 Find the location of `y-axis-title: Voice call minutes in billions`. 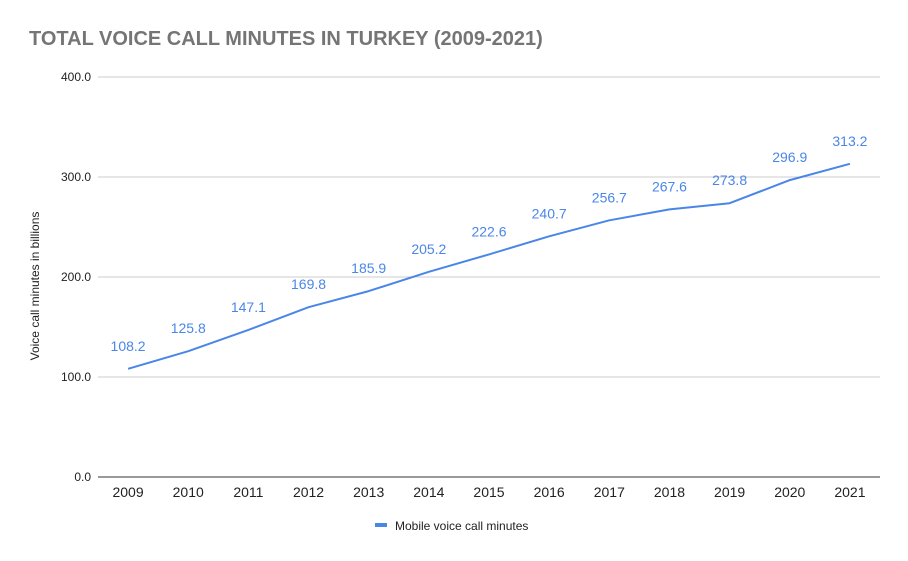

y-axis-title: Voice call minutes in billions is located at coordinates (35, 286).